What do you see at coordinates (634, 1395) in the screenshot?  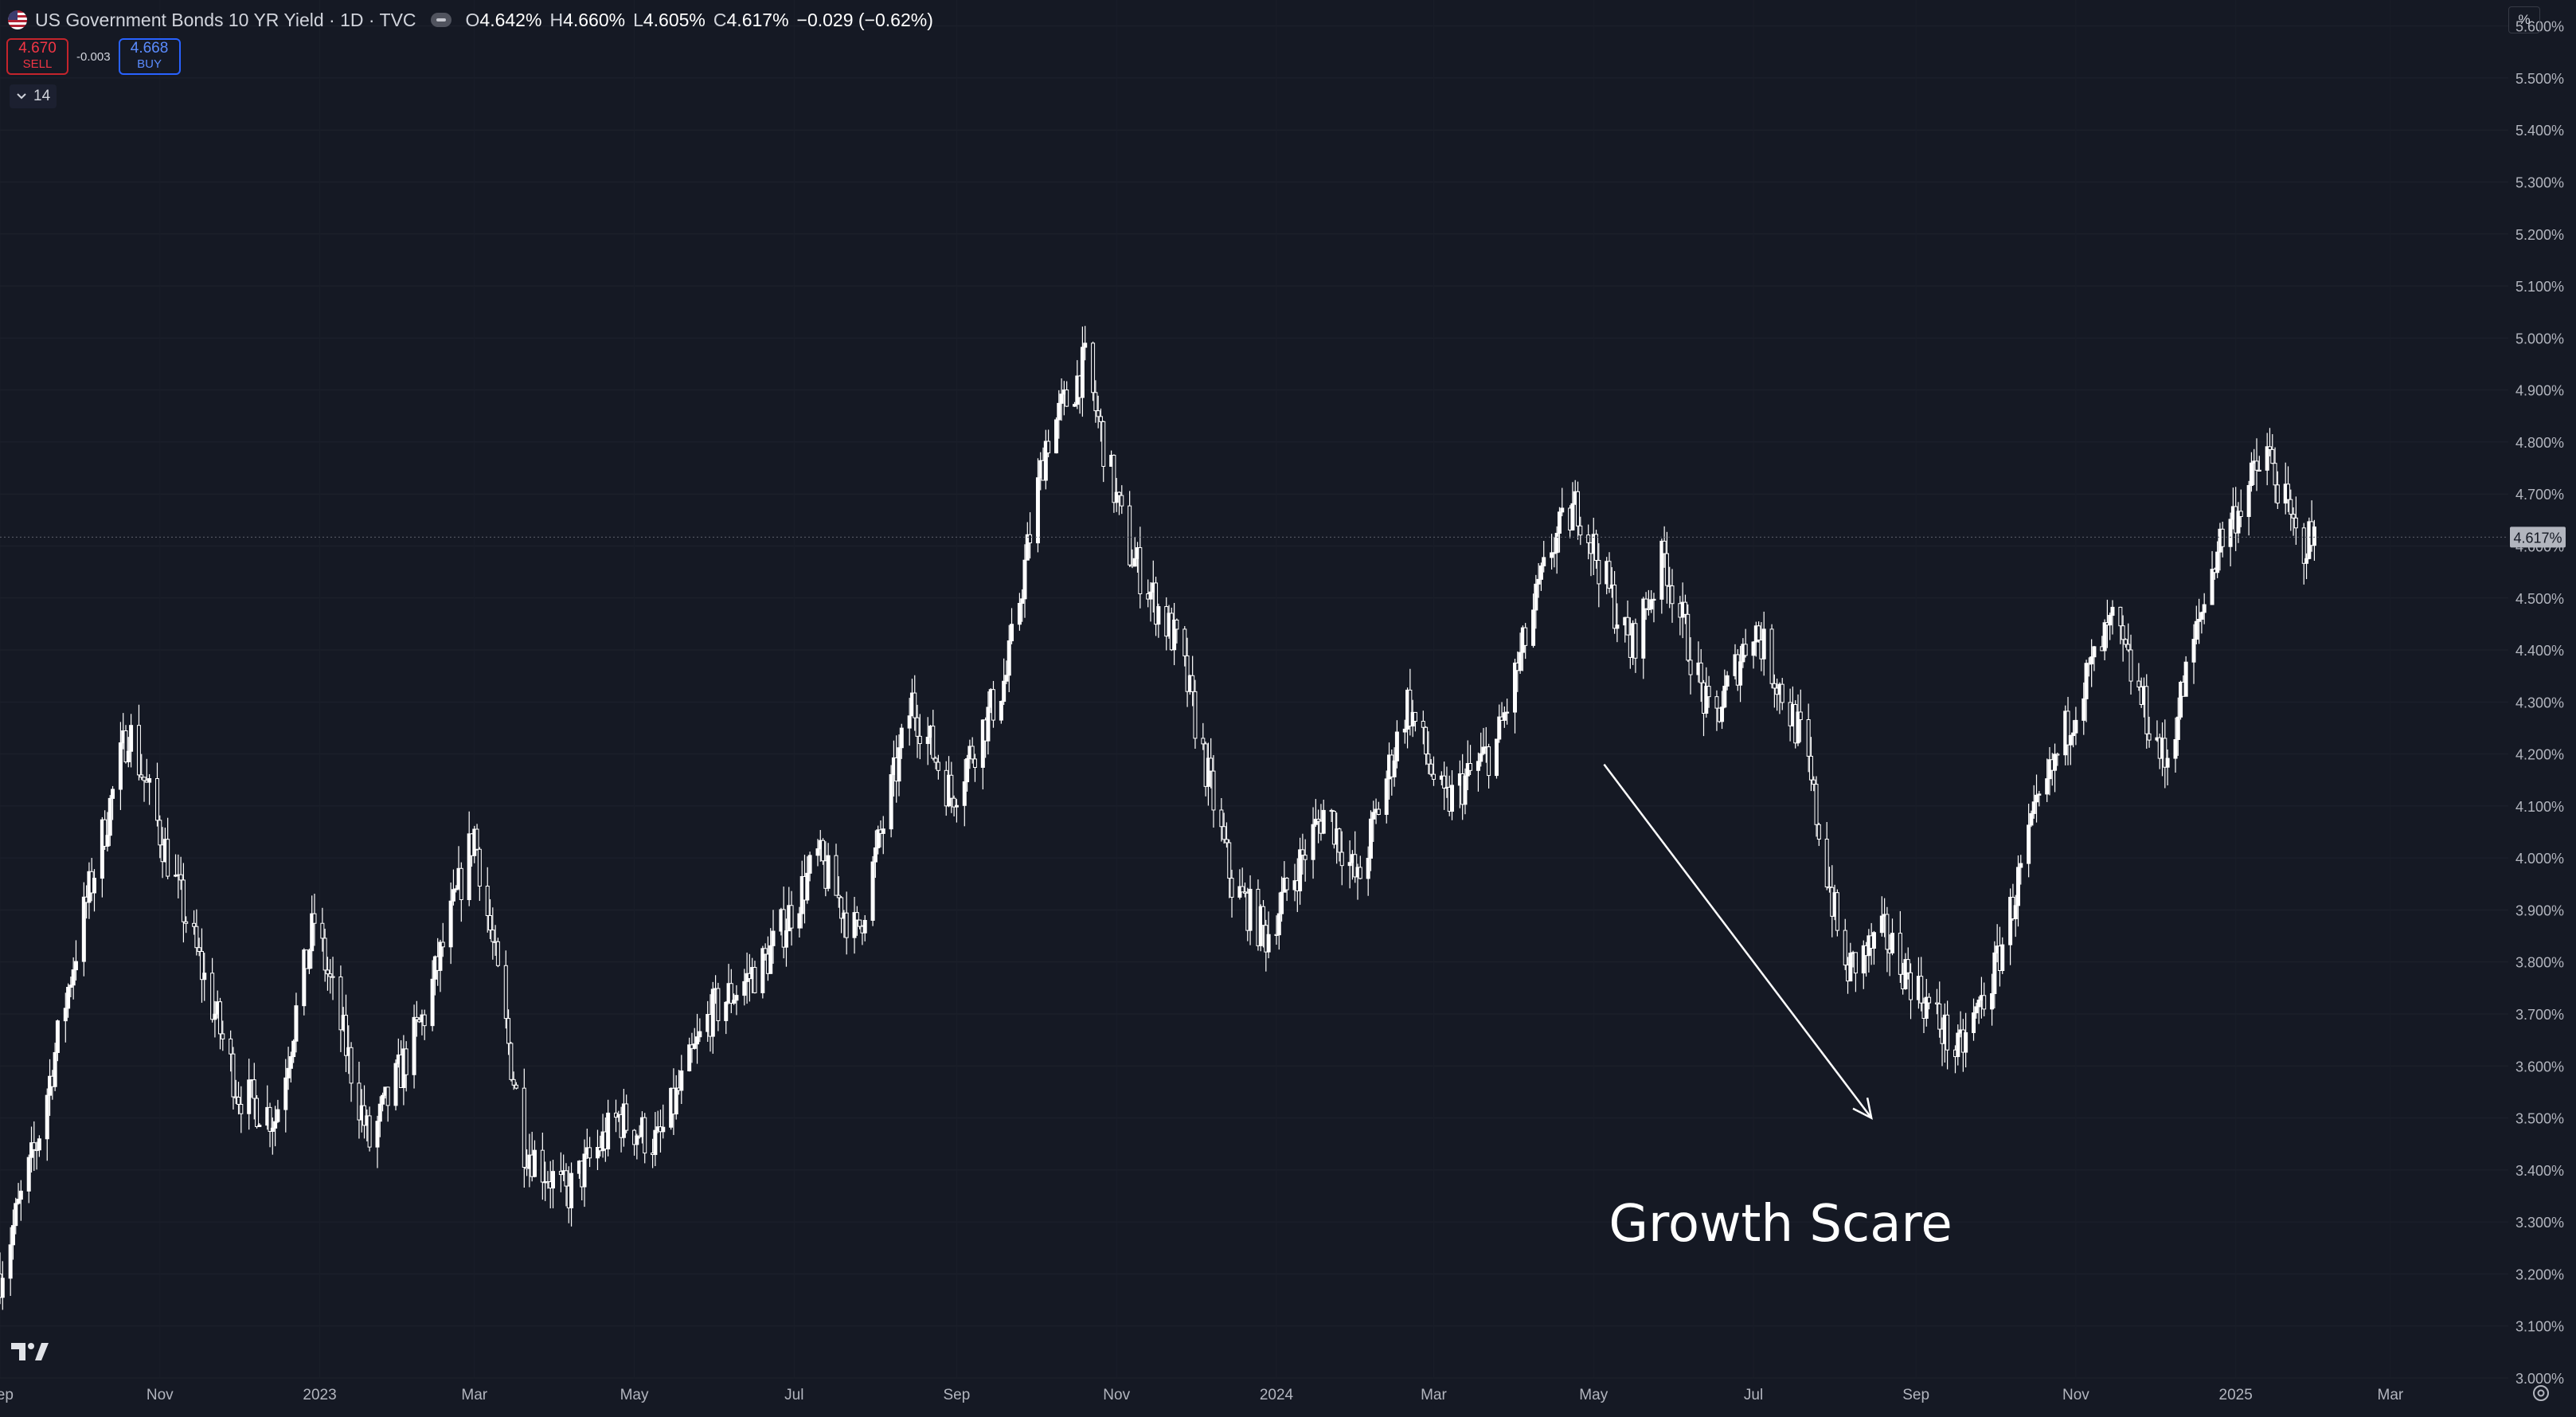 I see `x-tick-label: May` at bounding box center [634, 1395].